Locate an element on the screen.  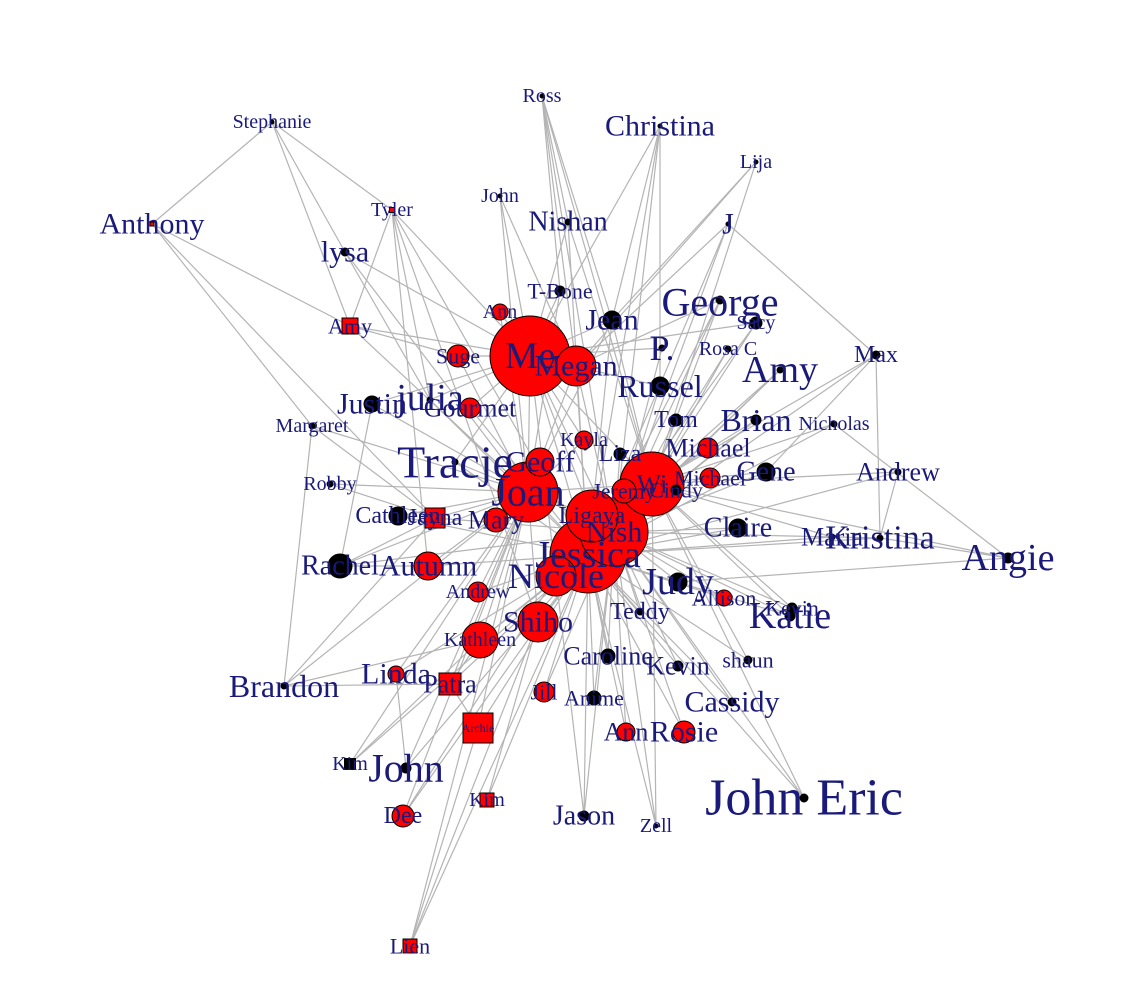
node-label-nishan: Nishan is located at coordinates (567, 222).